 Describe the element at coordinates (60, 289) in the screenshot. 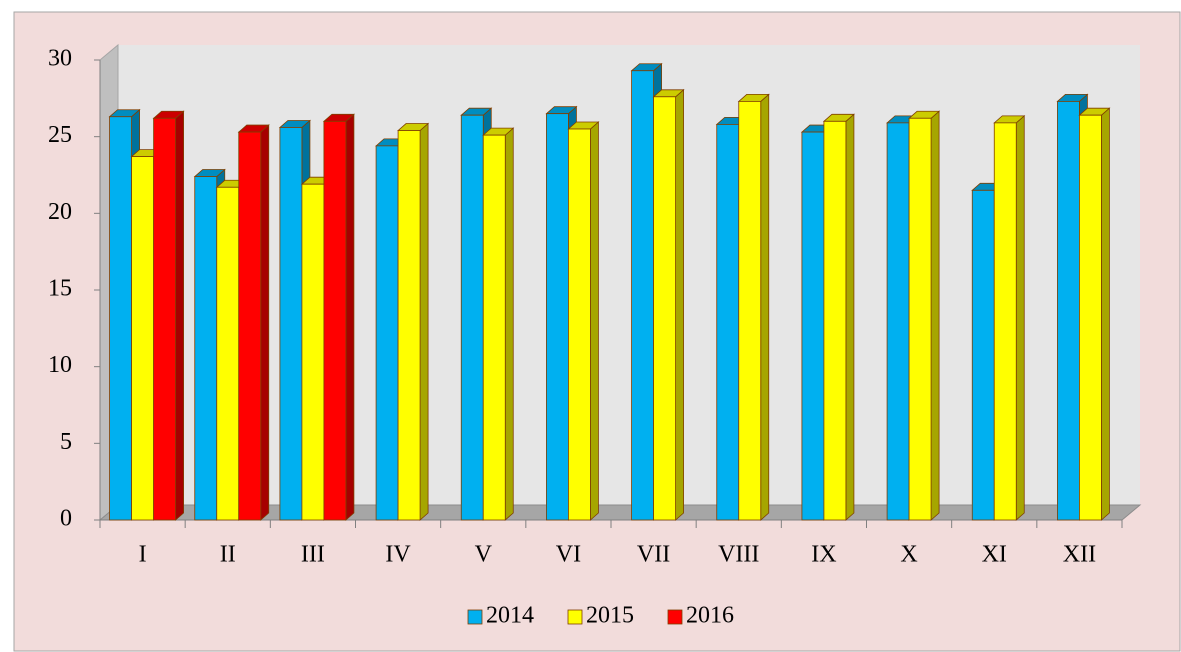

I see `y-tick-label: 15` at that location.